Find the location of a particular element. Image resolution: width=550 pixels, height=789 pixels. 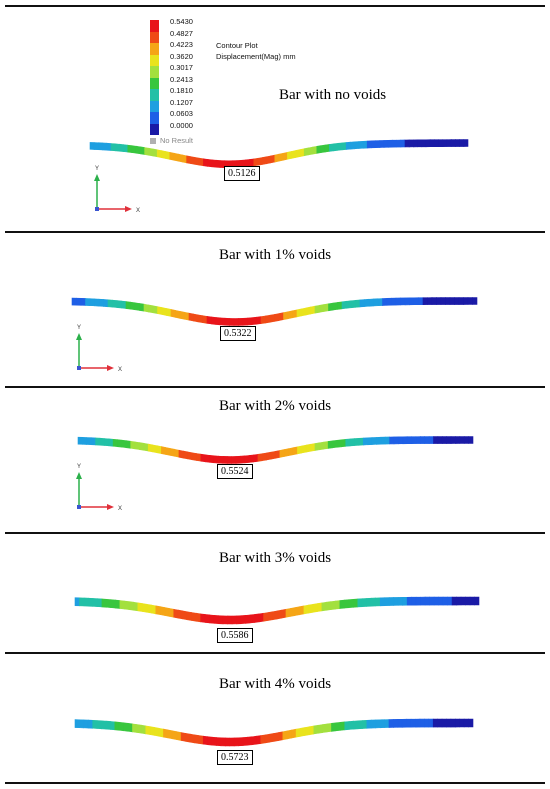

panel-title: Bar with 1% voids is located at coordinates (275, 255).